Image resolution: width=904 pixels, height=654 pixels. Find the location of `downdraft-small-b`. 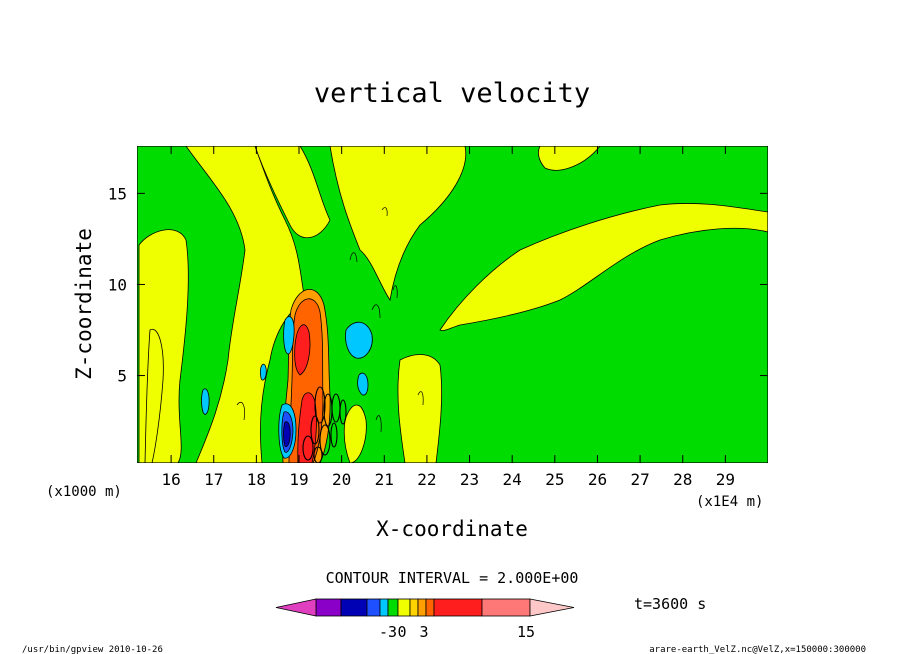

downdraft-small-b is located at coordinates (205, 401).